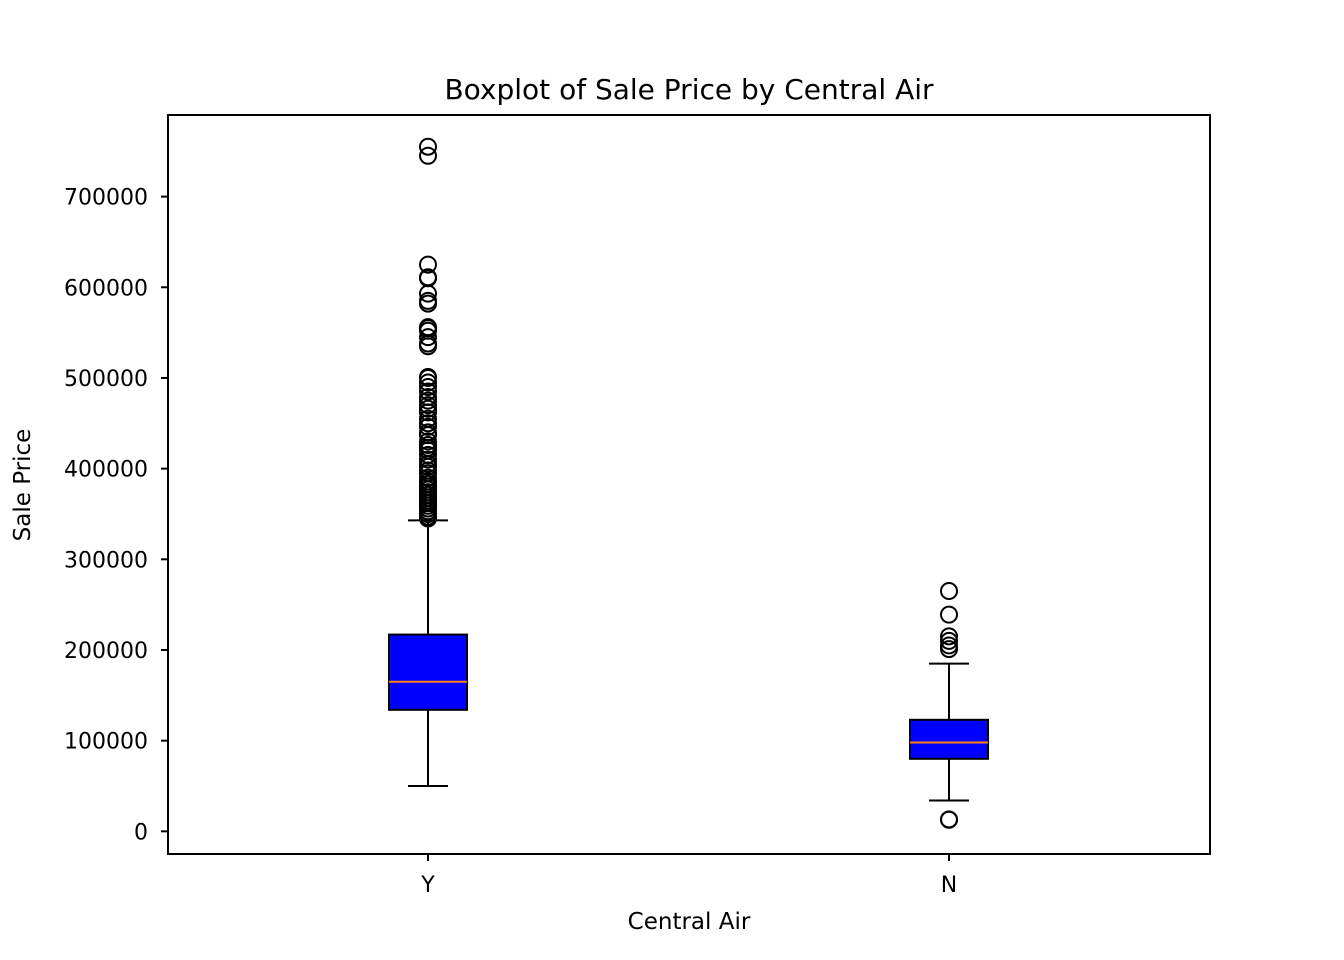  Describe the element at coordinates (106, 288) in the screenshot. I see `y-tick-label: 600000` at that location.